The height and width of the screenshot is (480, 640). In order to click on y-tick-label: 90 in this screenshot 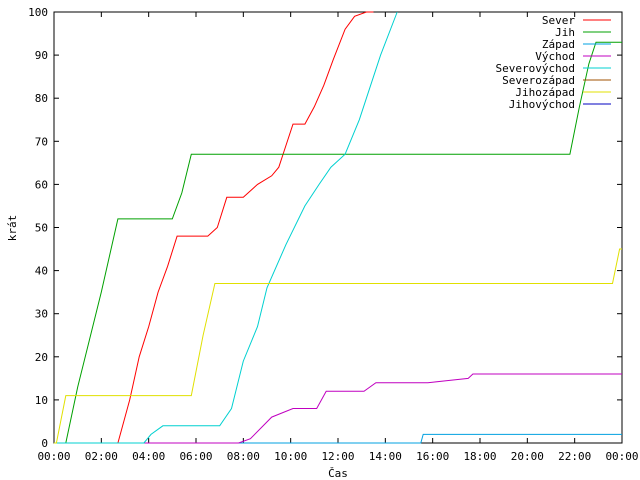, I will do `click(41, 55)`.